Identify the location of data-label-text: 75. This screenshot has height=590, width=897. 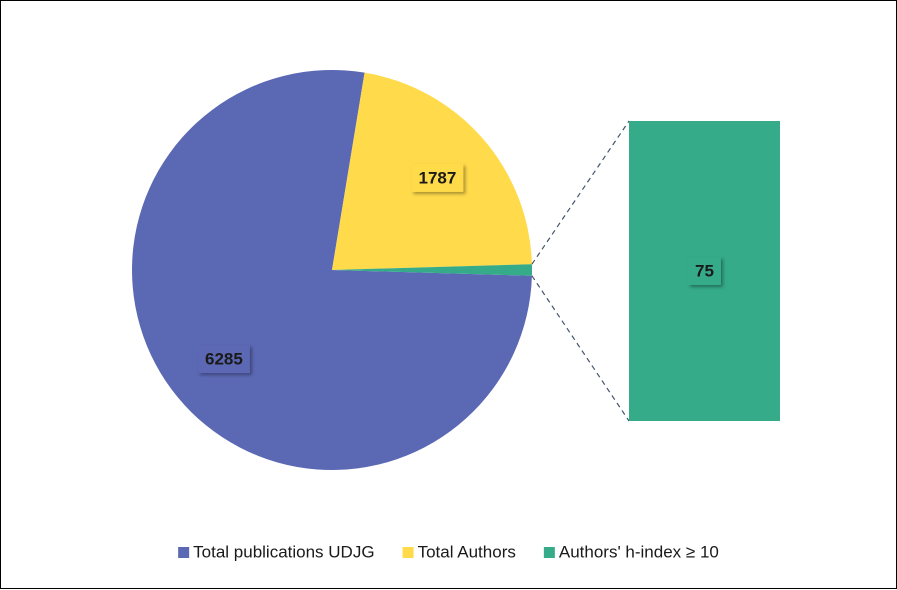
(704, 270).